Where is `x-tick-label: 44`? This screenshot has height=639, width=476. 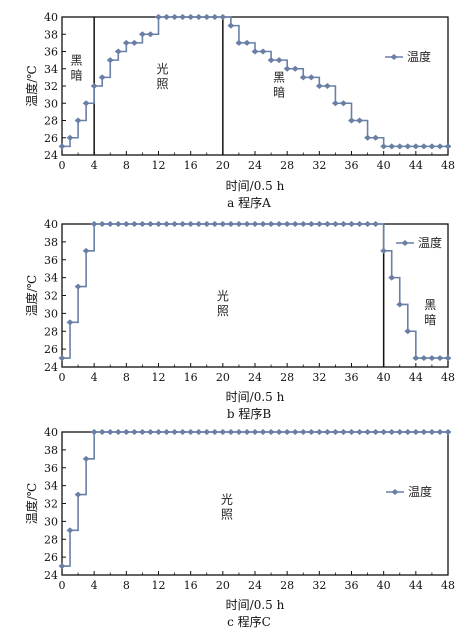 x-tick-label: 44 is located at coordinates (416, 165).